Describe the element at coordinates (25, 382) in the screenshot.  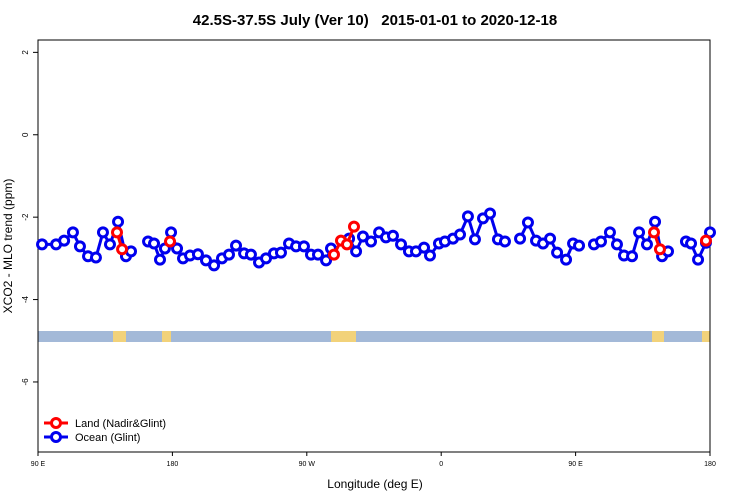
I see `y-tick-label: -6` at that location.